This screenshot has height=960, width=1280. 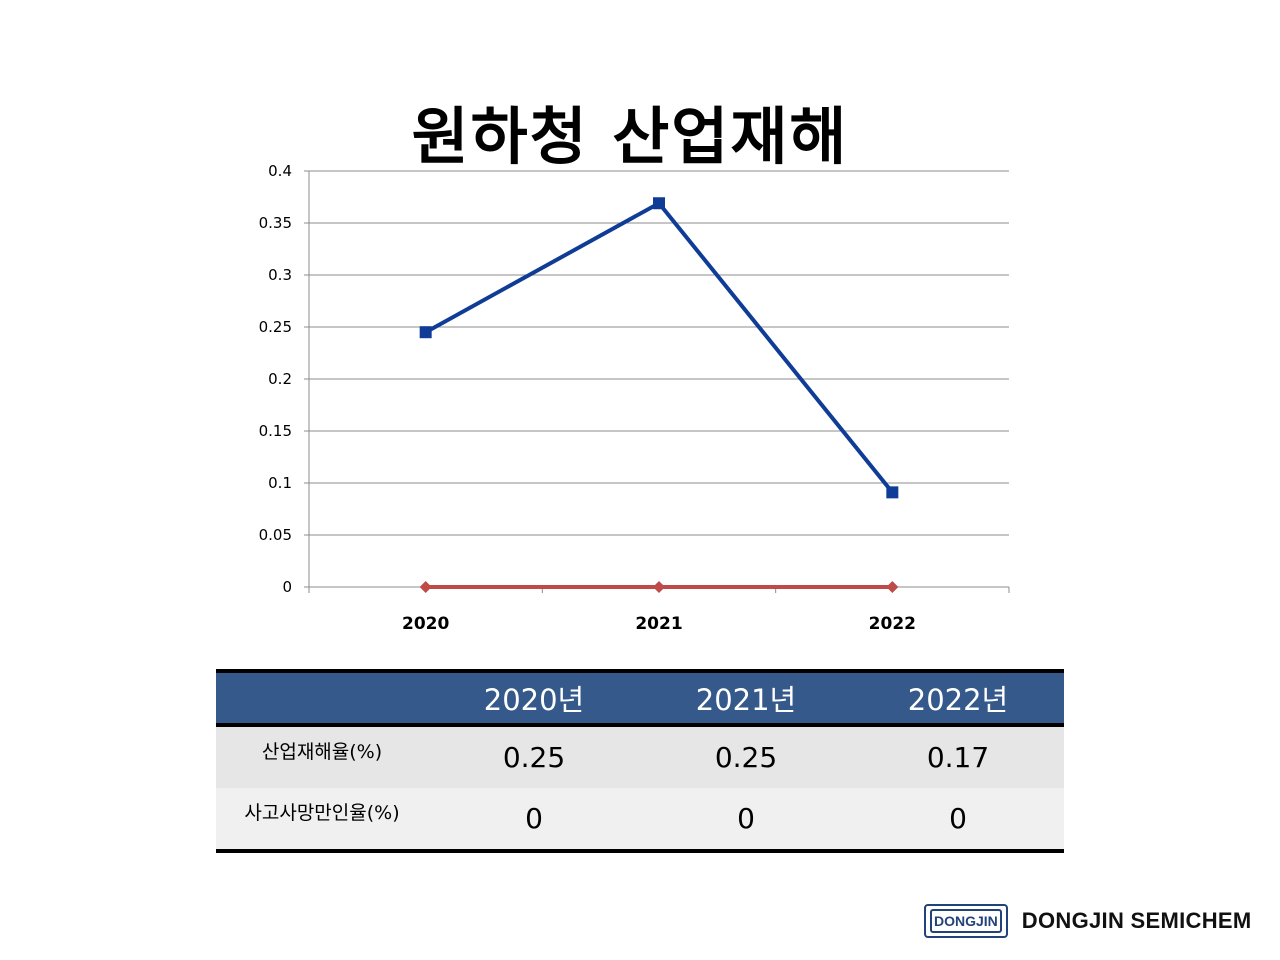 What do you see at coordinates (658, 624) in the screenshot?
I see `x-tick-label: 2021` at bounding box center [658, 624].